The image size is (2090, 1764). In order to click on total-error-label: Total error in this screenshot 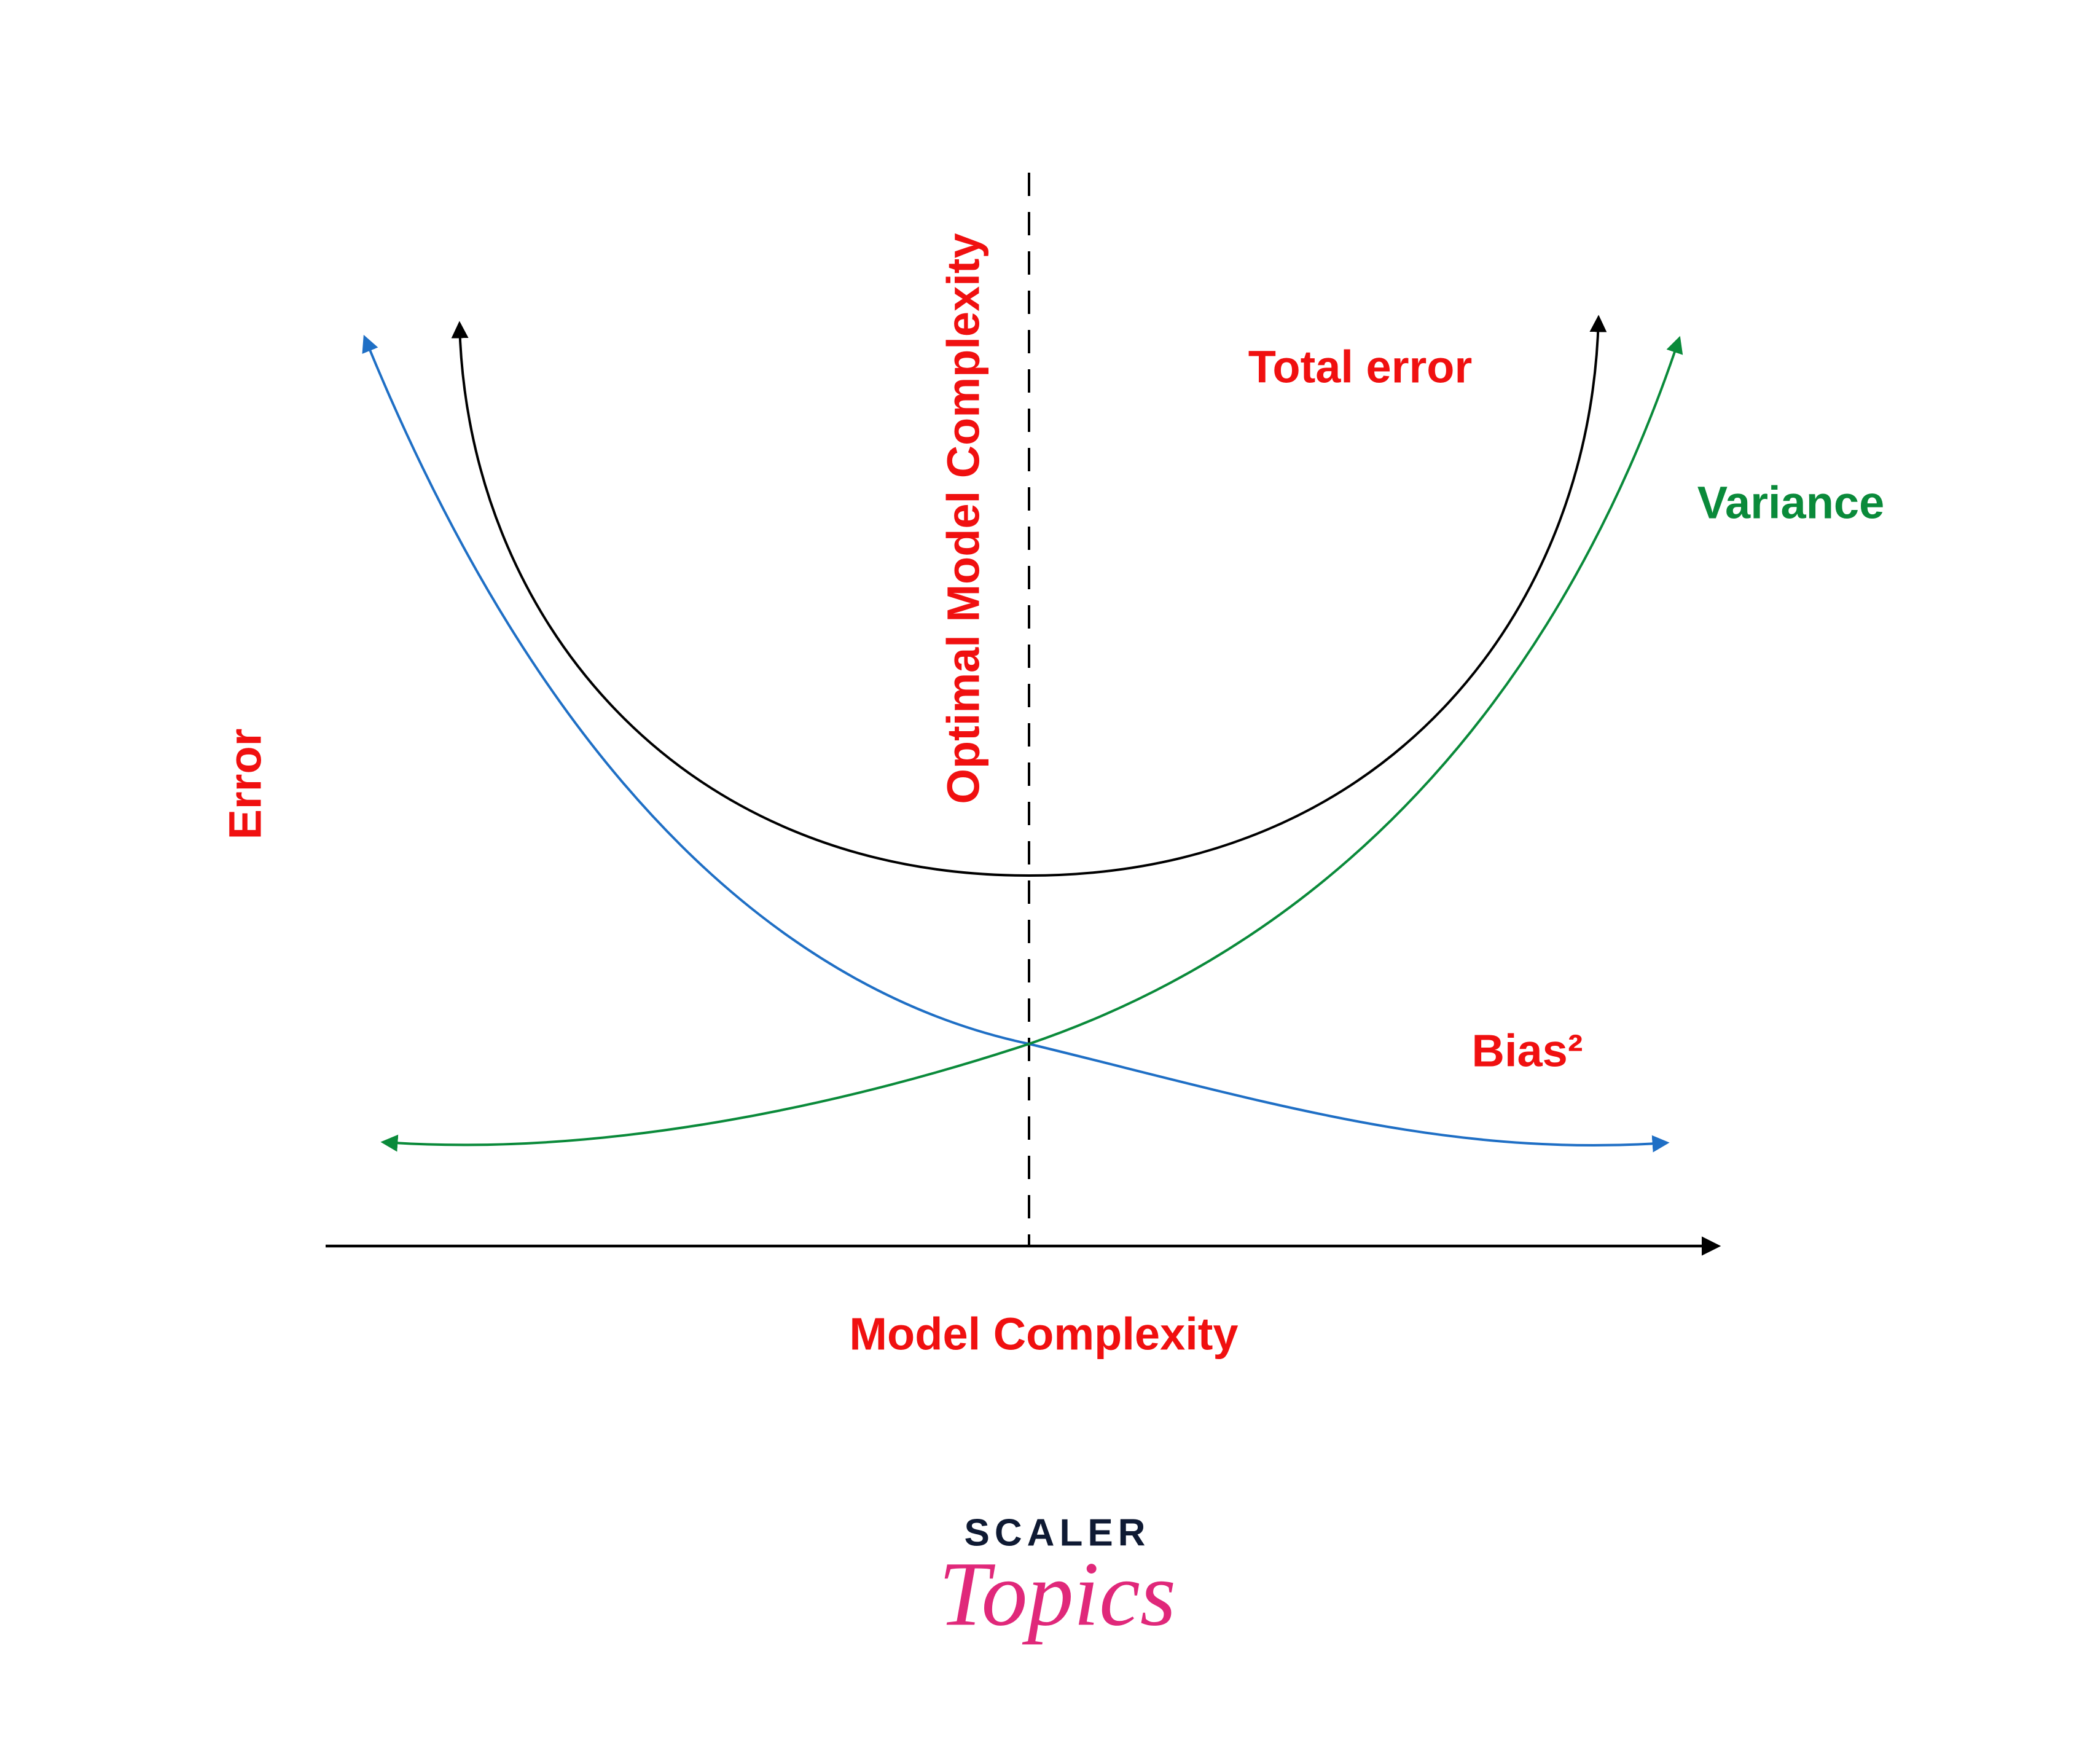, I will do `click(1360, 367)`.